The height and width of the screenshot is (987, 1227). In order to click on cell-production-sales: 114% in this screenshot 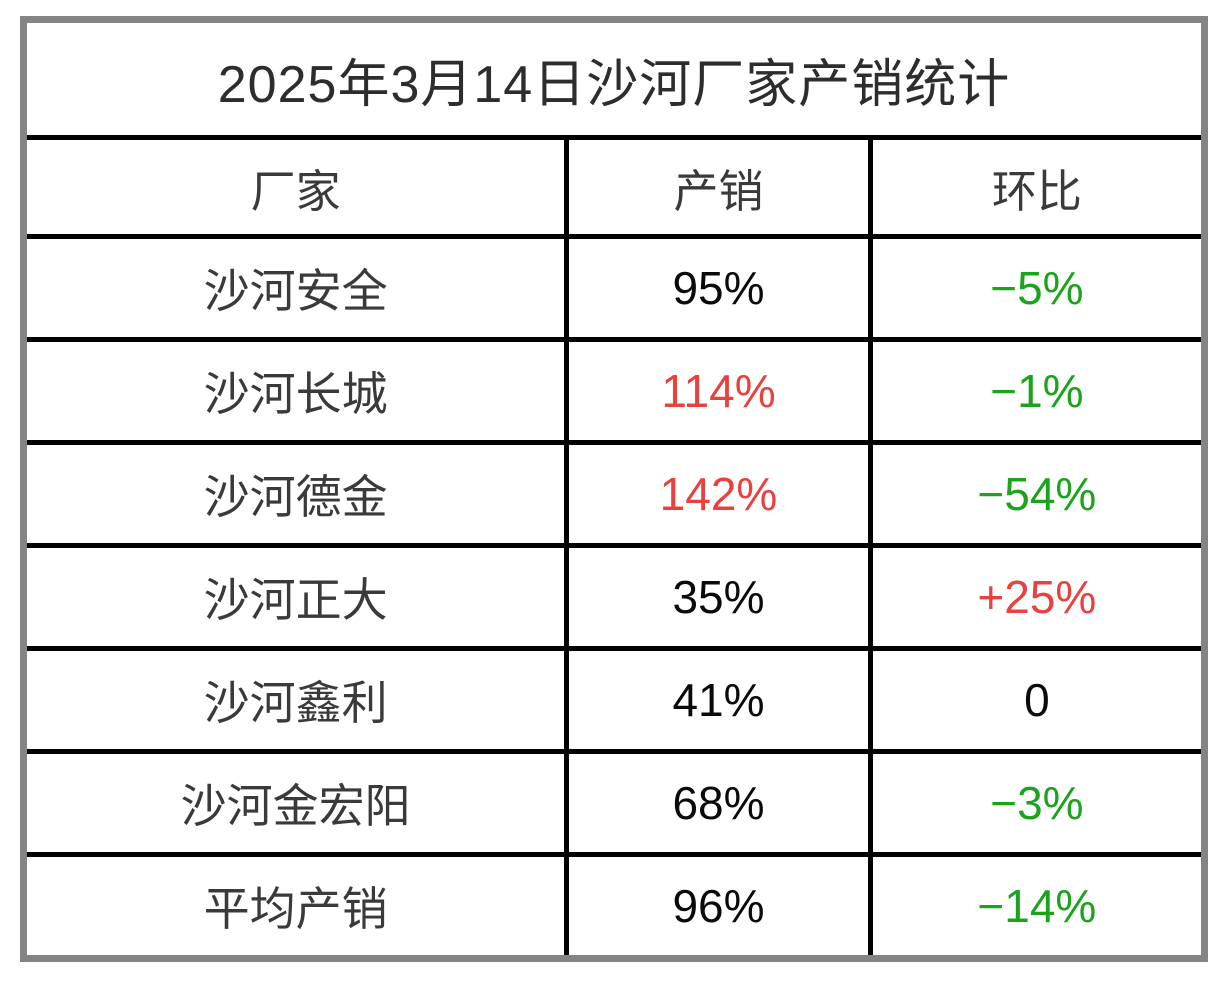, I will do `click(718, 391)`.